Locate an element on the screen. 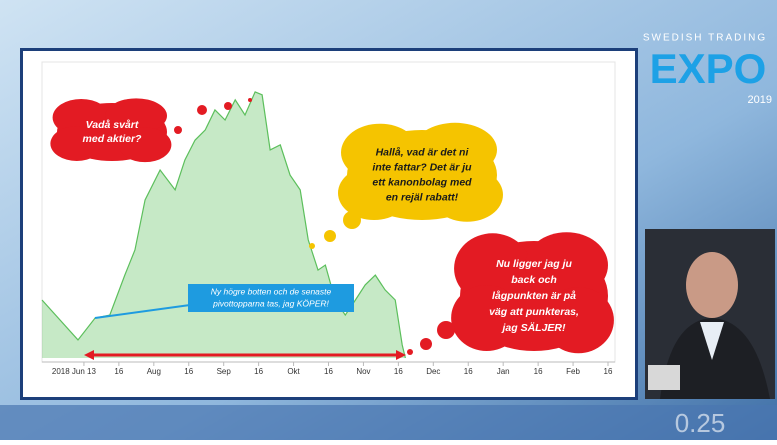  annotation-line: Vadå svårt is located at coordinates (112, 125).